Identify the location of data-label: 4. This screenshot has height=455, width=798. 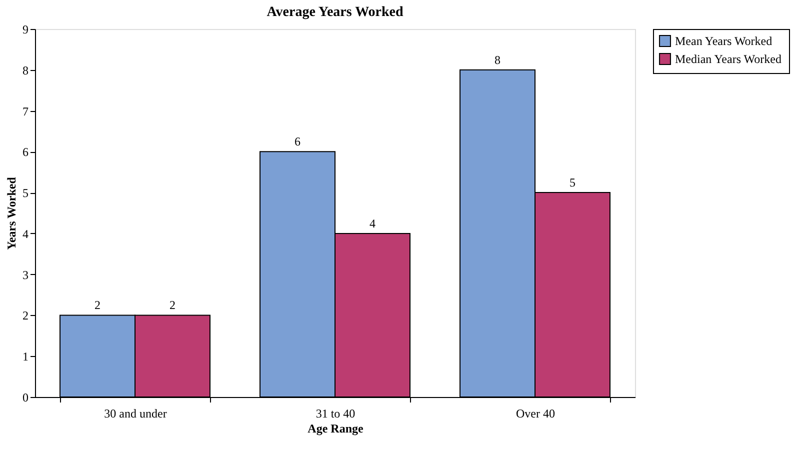
(373, 223).